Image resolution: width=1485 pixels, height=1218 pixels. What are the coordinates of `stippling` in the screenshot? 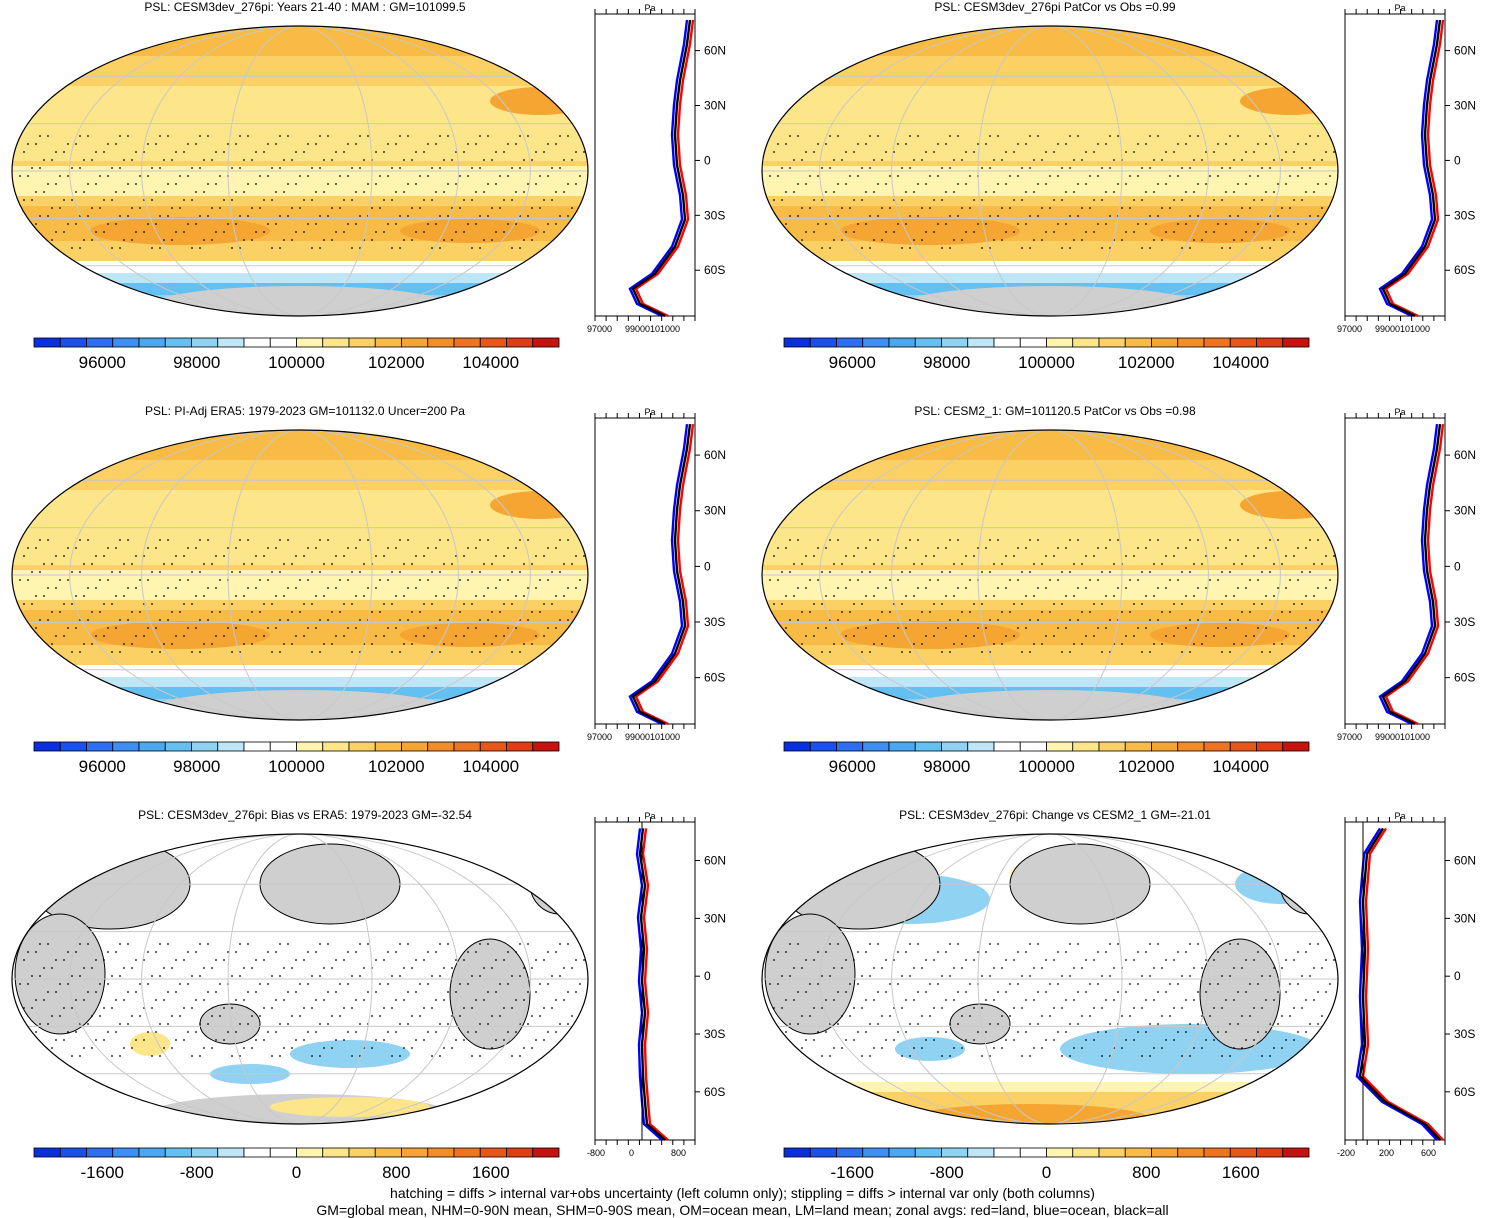 It's located at (303, 596).